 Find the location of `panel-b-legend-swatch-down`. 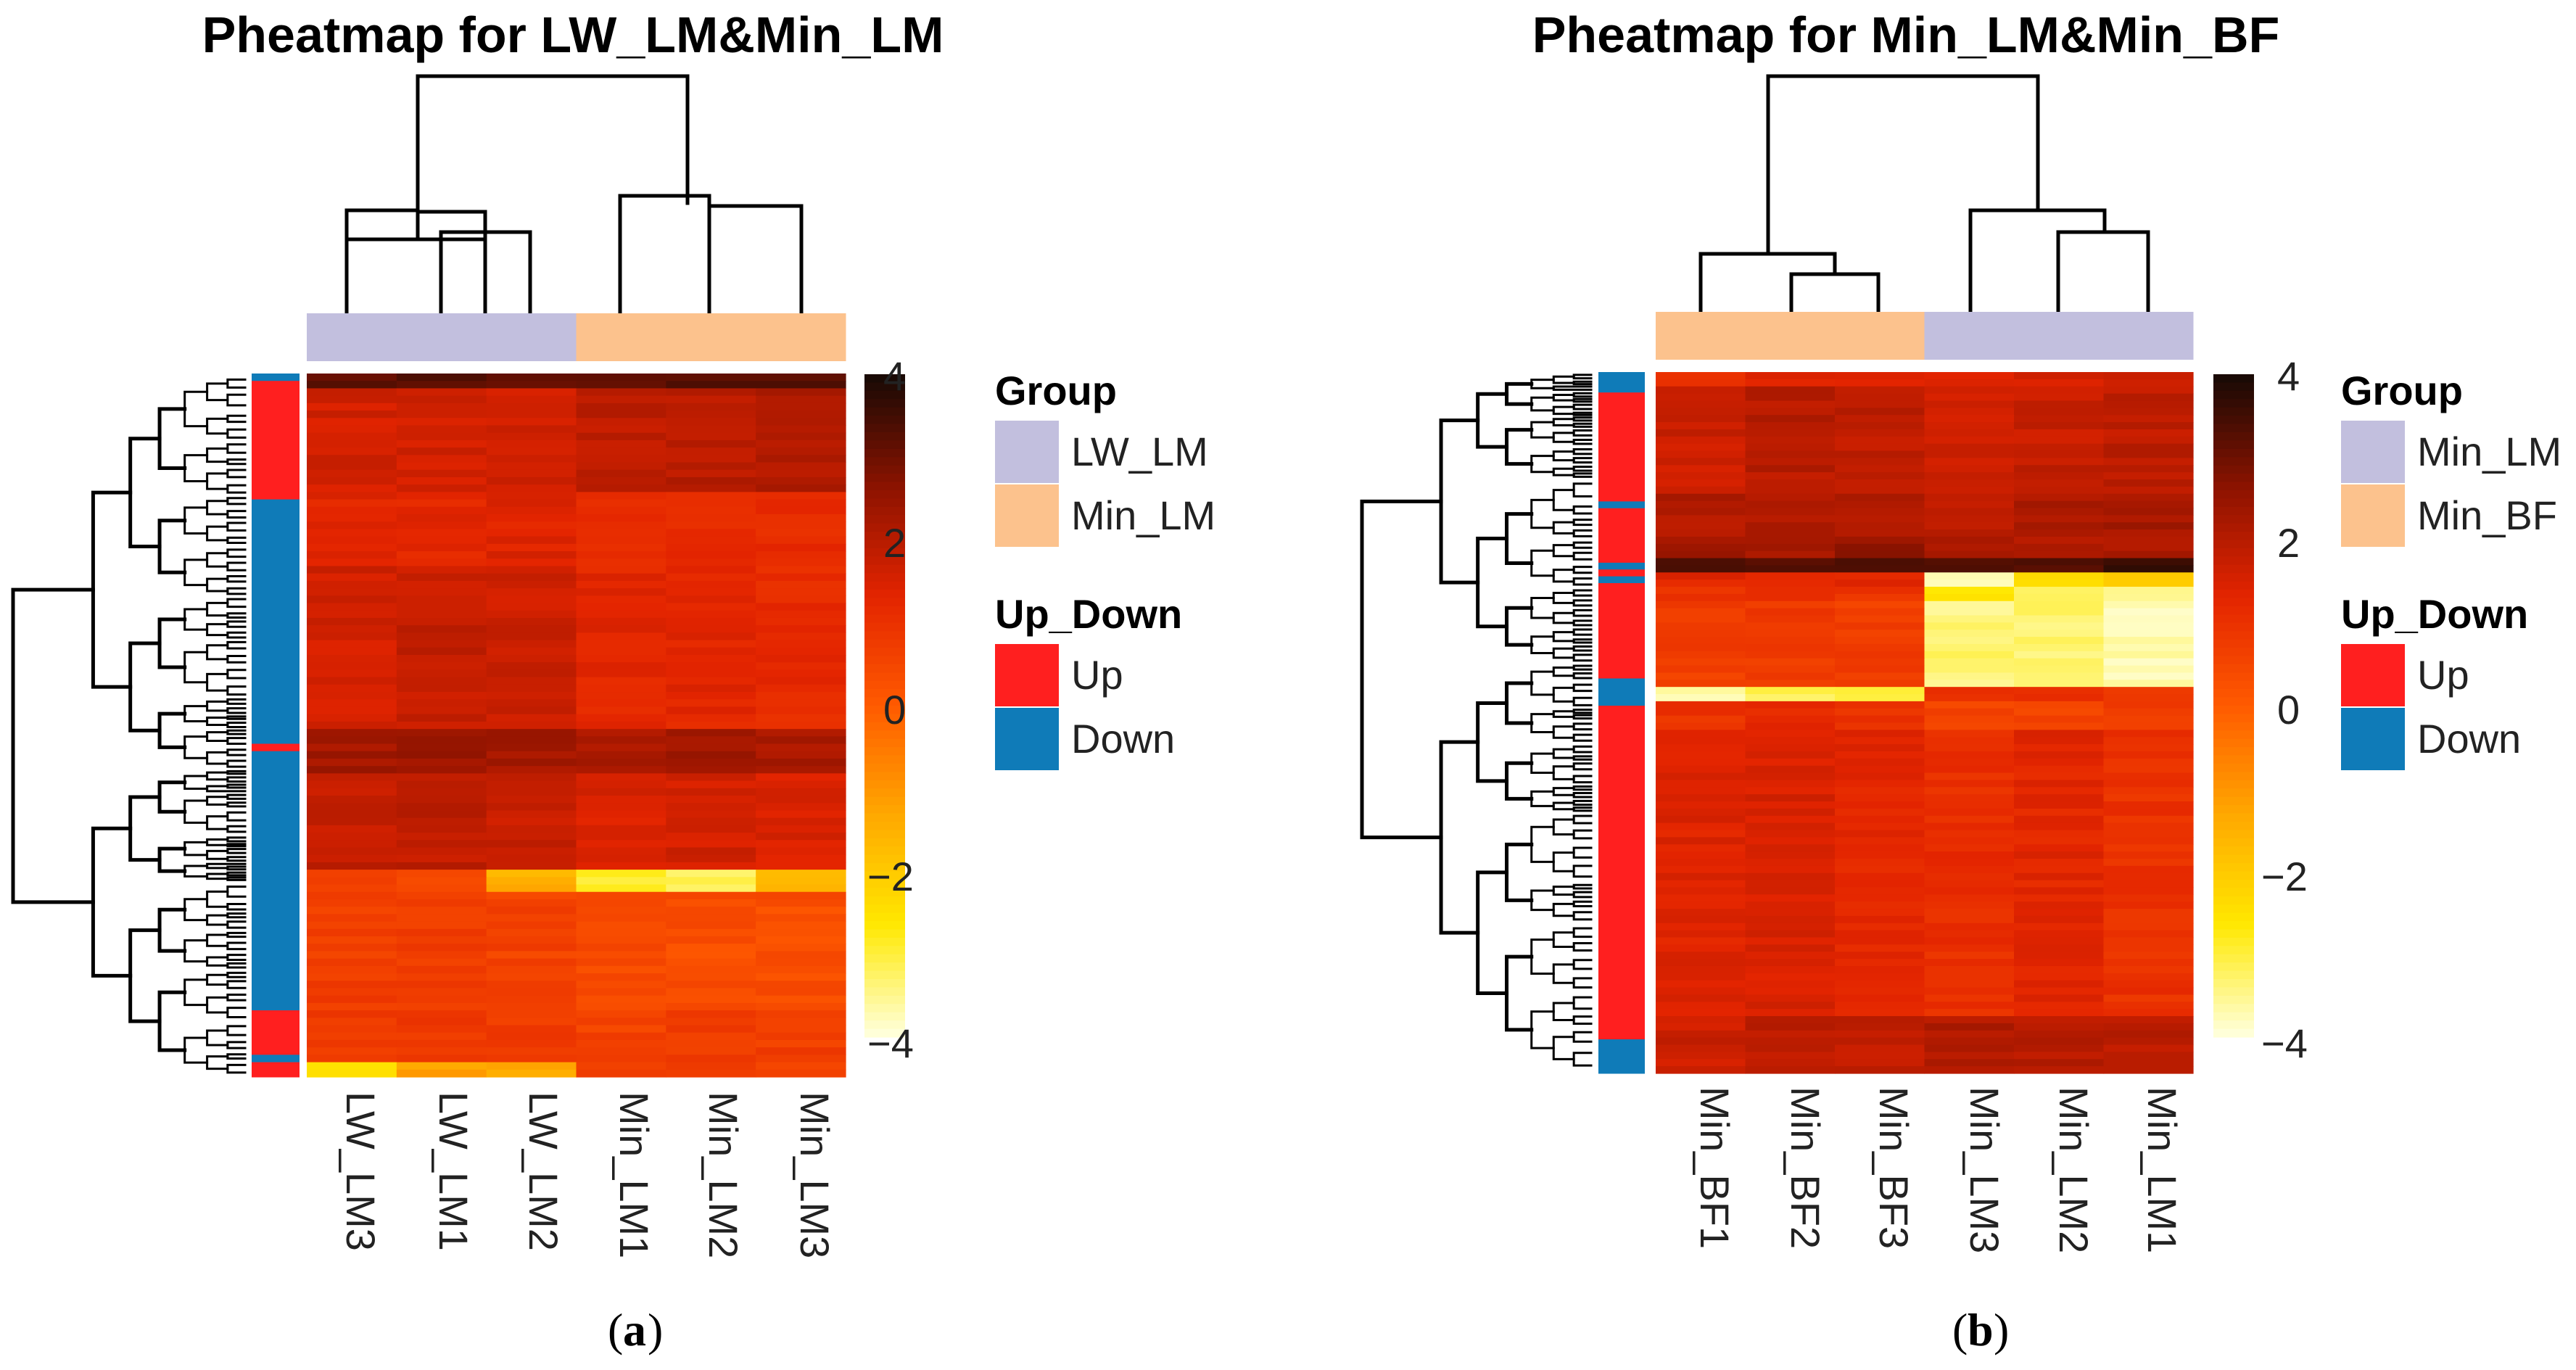

panel-b-legend-swatch-down is located at coordinates (2373, 739).